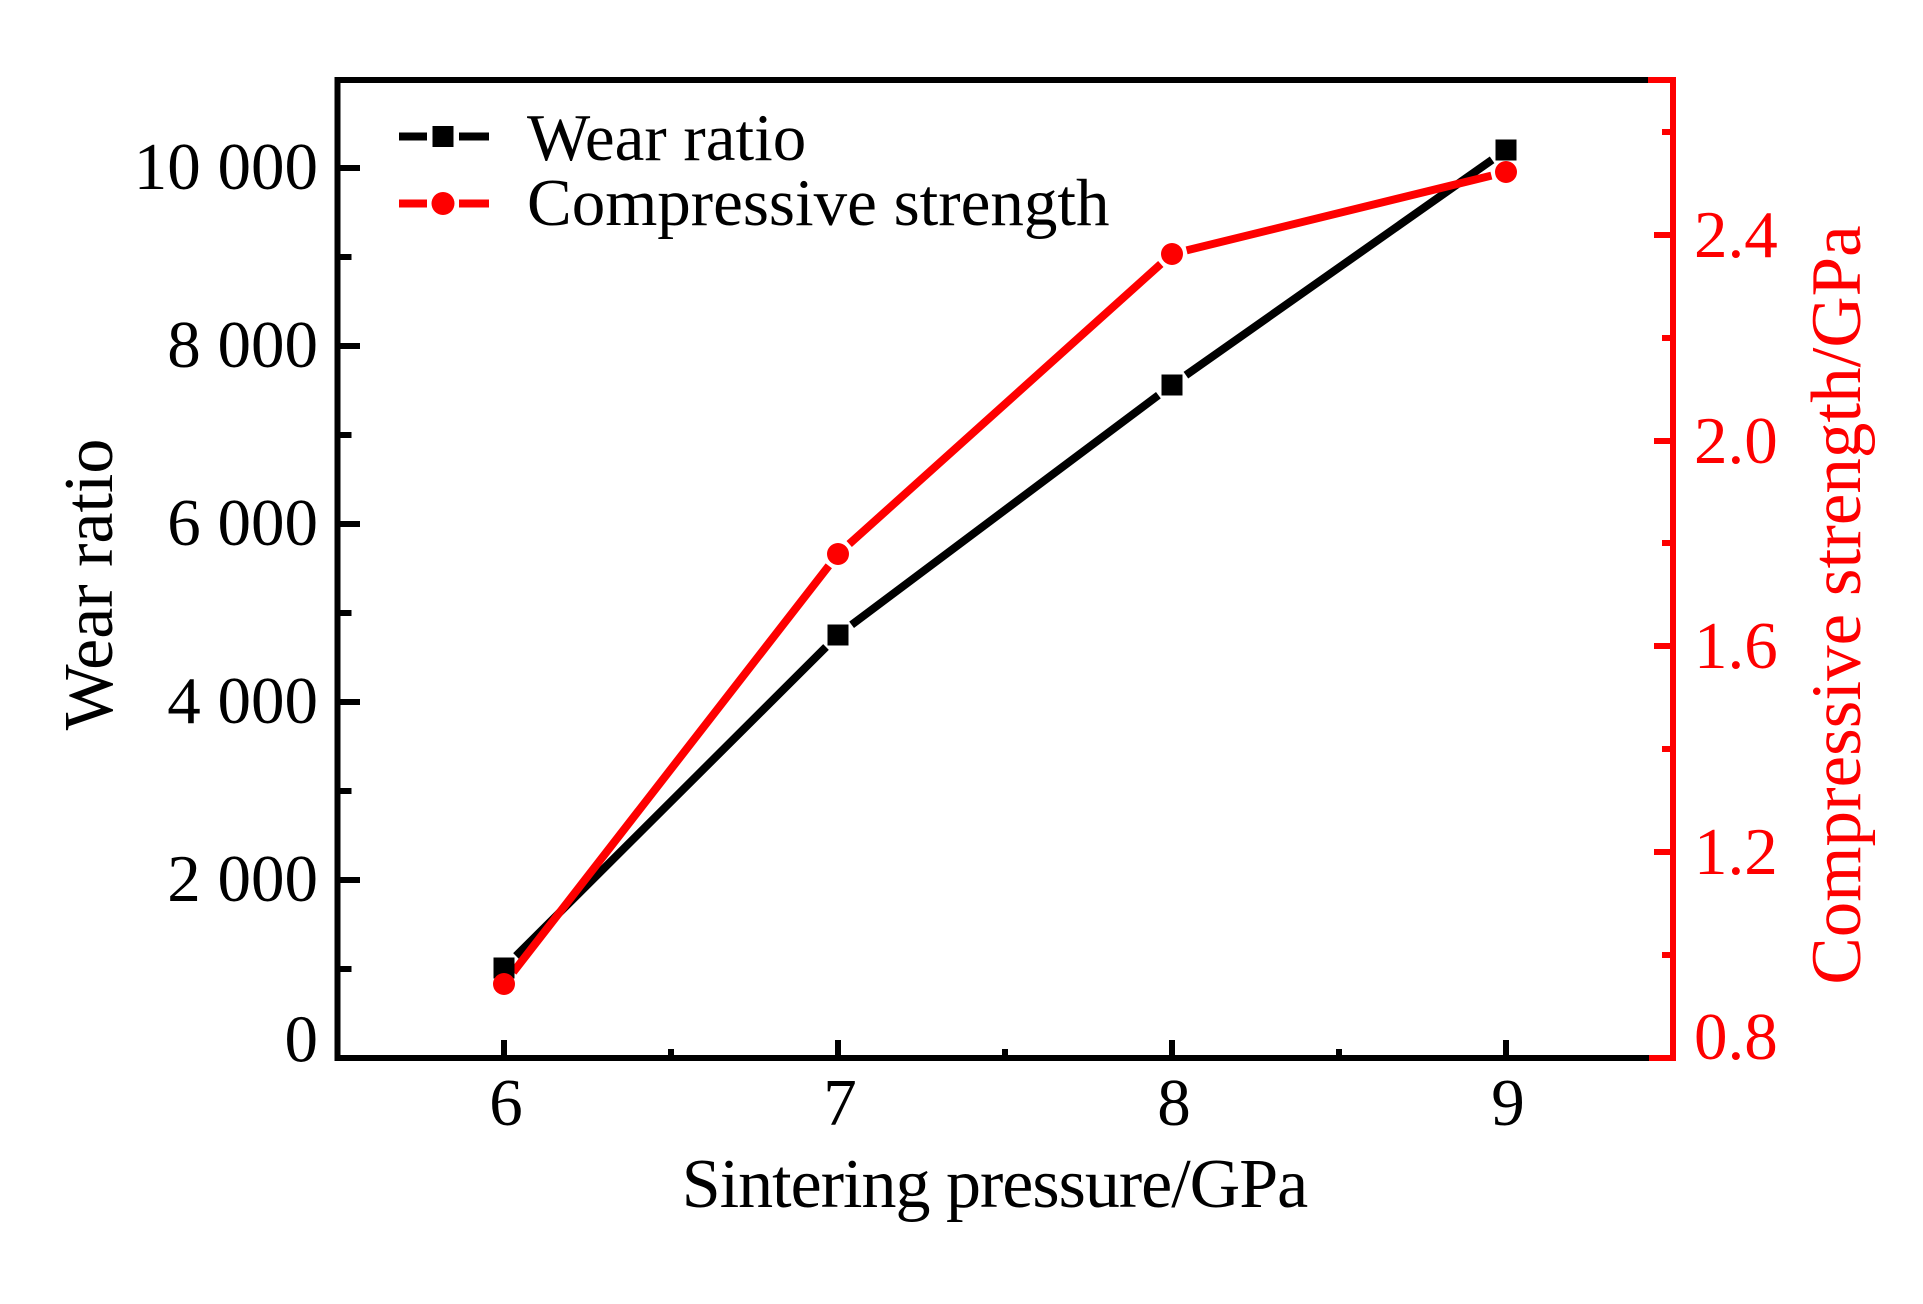 The height and width of the screenshot is (1304, 1923). I want to click on svg-text: Compressive strength/GPa, so click(1837, 604).